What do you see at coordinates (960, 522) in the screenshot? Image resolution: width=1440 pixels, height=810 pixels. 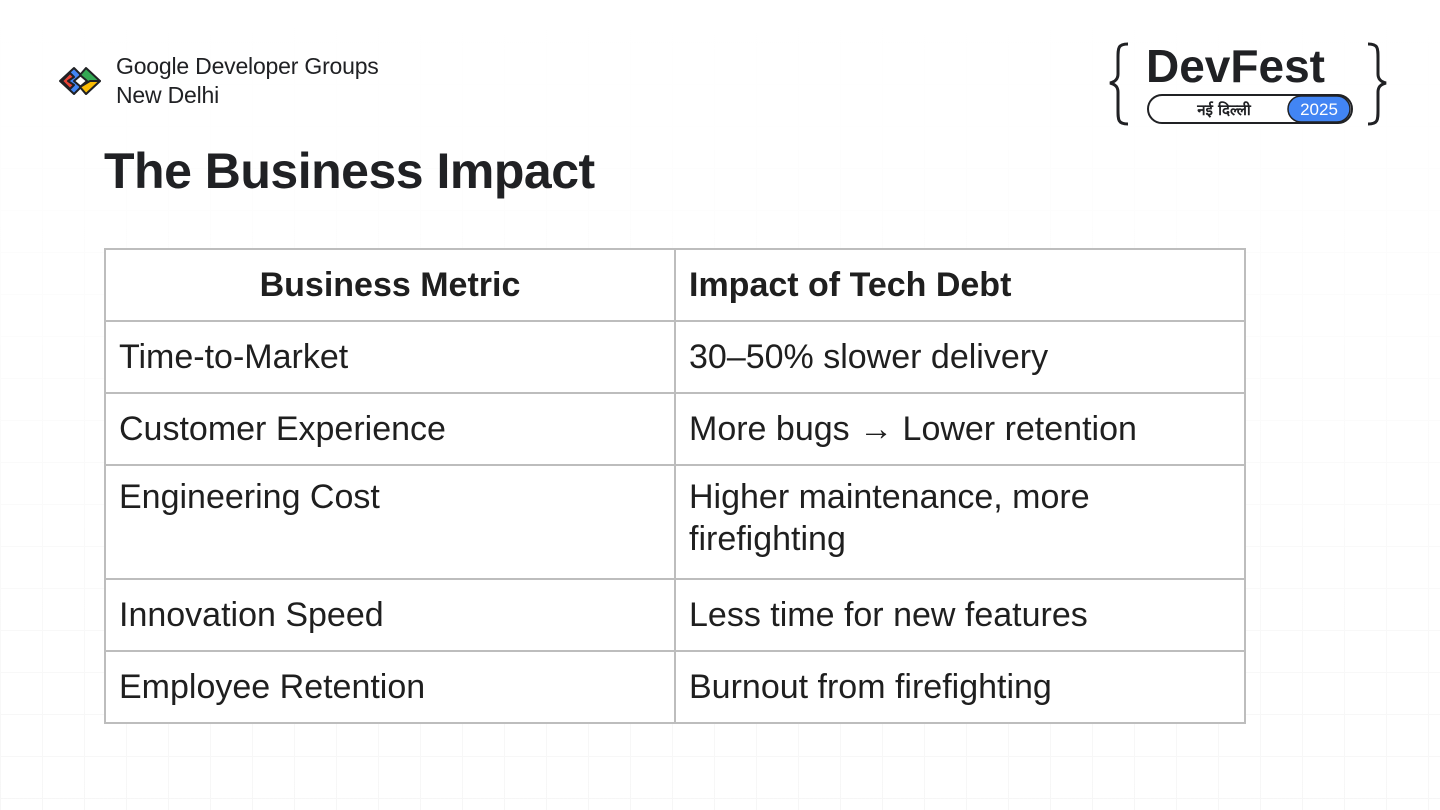 I see `impact-cell: Higher maintenance, more firefighting` at bounding box center [960, 522].